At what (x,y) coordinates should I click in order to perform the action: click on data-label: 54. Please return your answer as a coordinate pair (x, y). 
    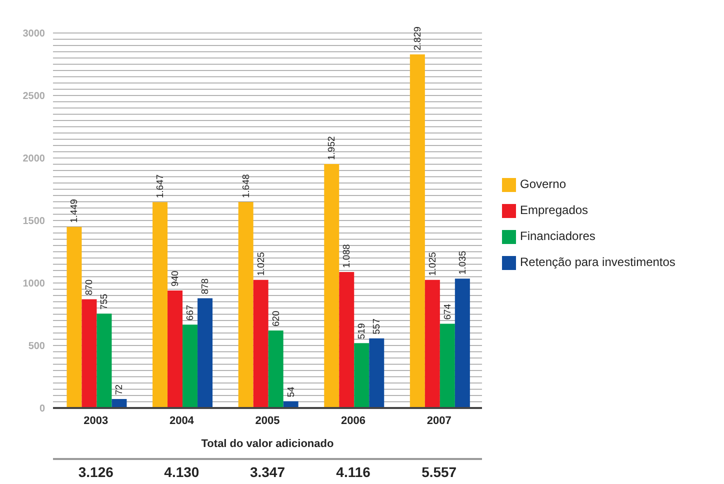
    Looking at the image, I should click on (291, 392).